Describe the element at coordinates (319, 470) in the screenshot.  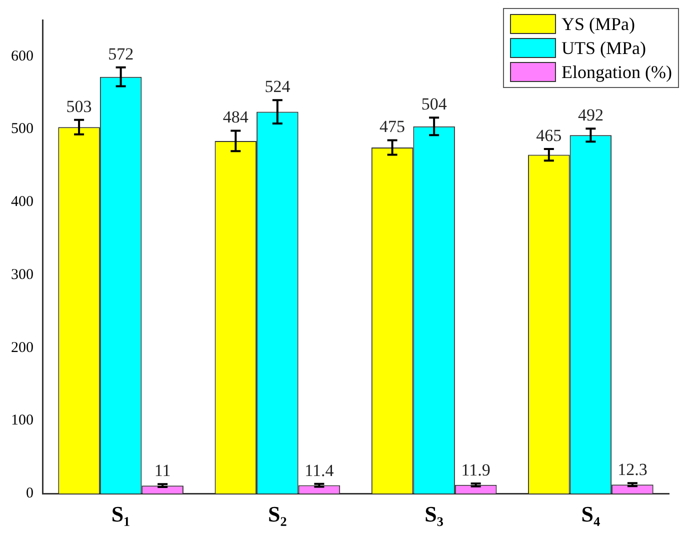
I see `data-label: 11.4` at that location.